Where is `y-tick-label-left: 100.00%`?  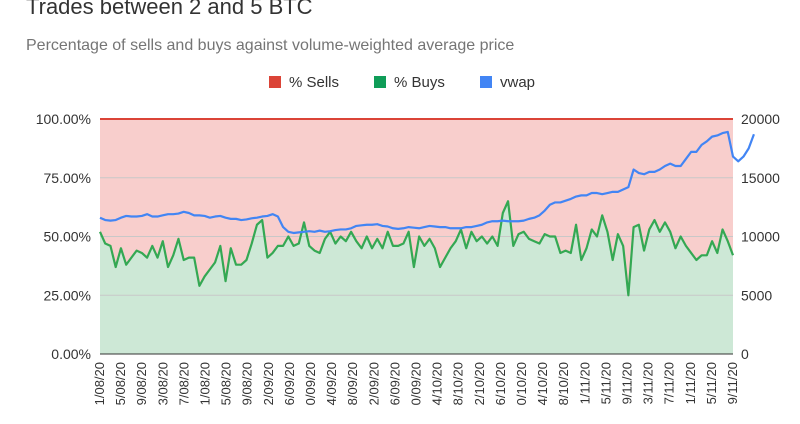 y-tick-label-left: 100.00% is located at coordinates (63, 119).